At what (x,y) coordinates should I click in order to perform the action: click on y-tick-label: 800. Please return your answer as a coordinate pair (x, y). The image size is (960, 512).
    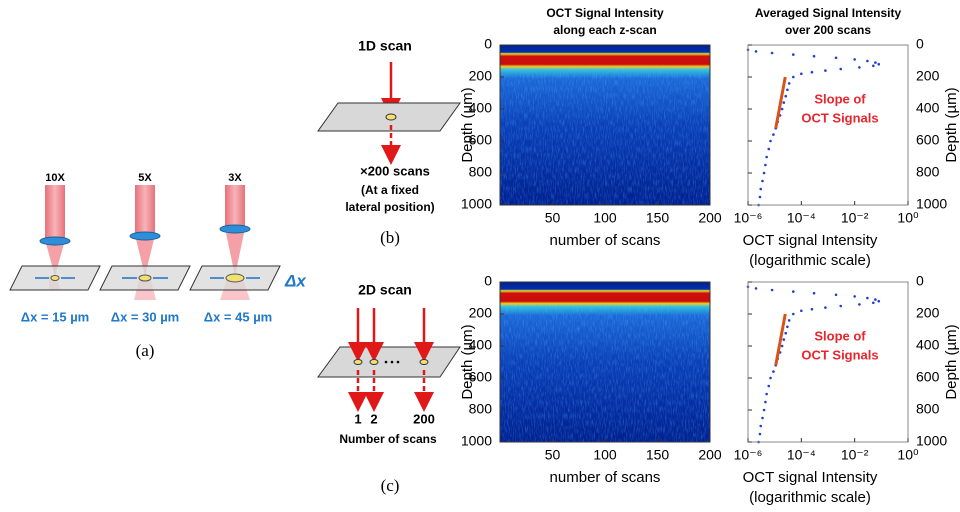
    Looking at the image, I should click on (481, 409).